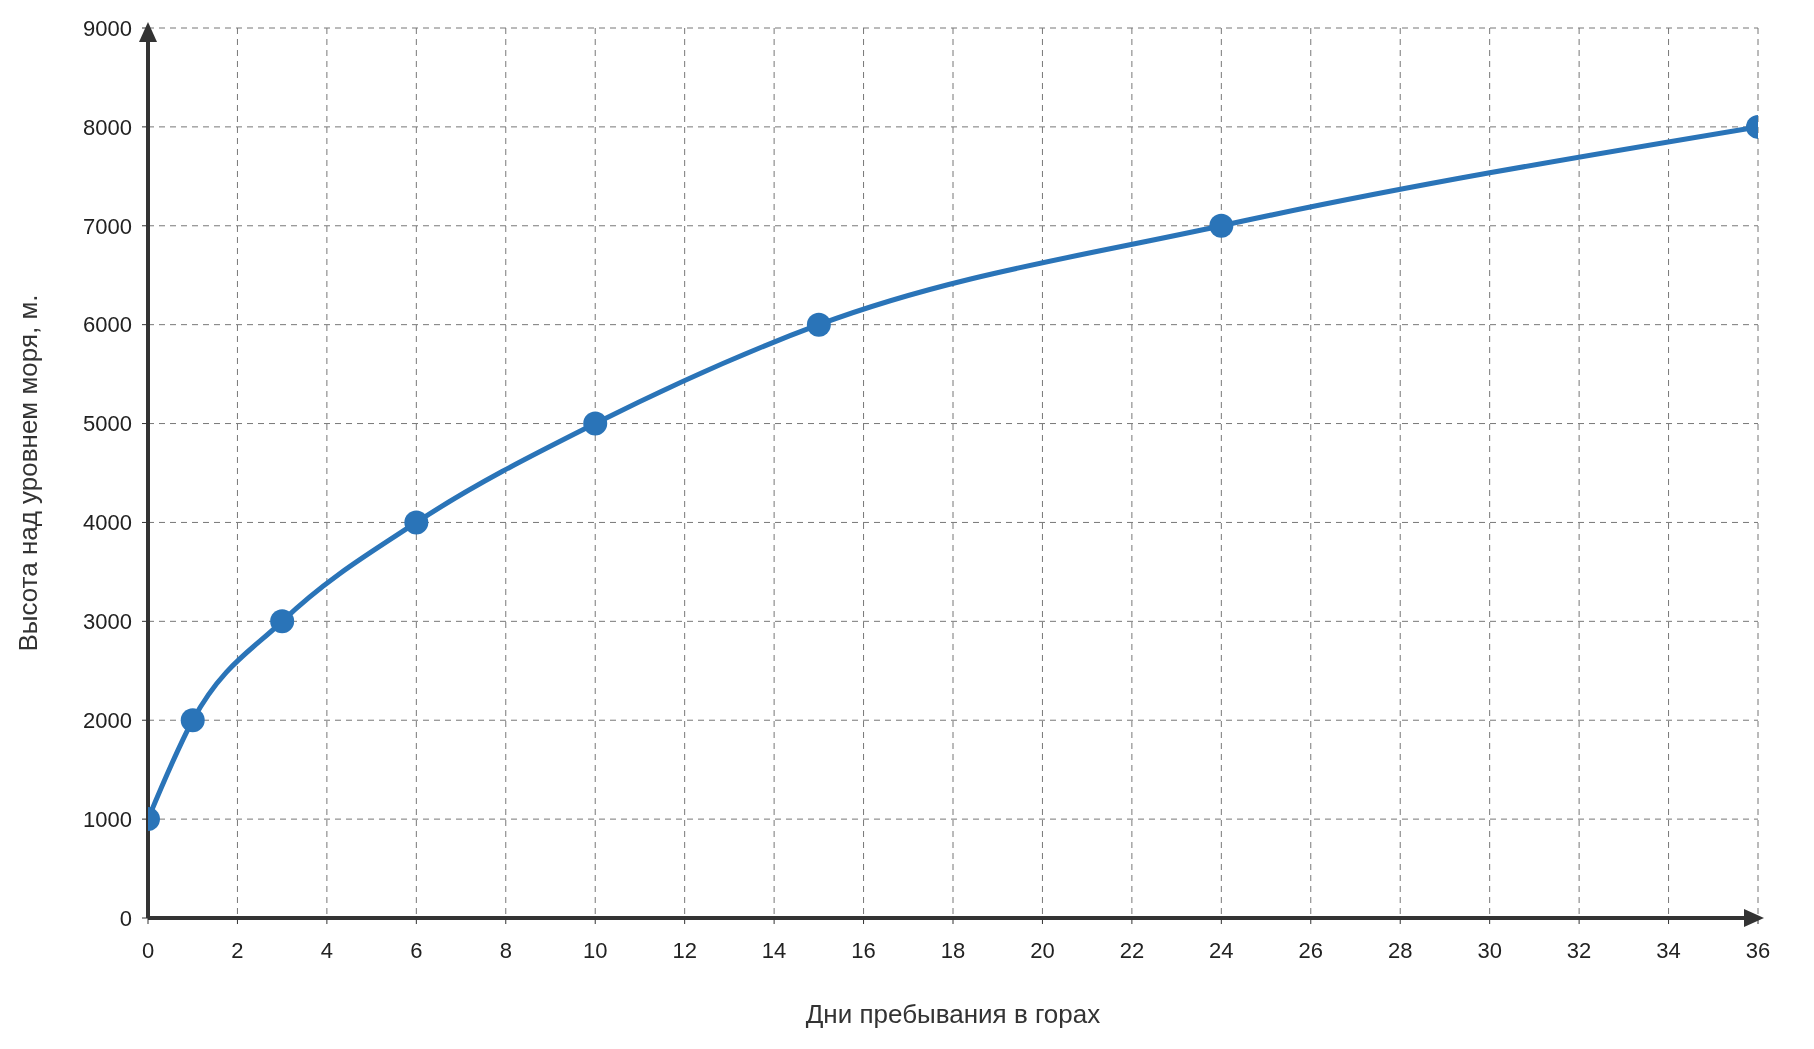 The image size is (1814, 1049). What do you see at coordinates (595, 950) in the screenshot?
I see `x-tick-label: 10` at bounding box center [595, 950].